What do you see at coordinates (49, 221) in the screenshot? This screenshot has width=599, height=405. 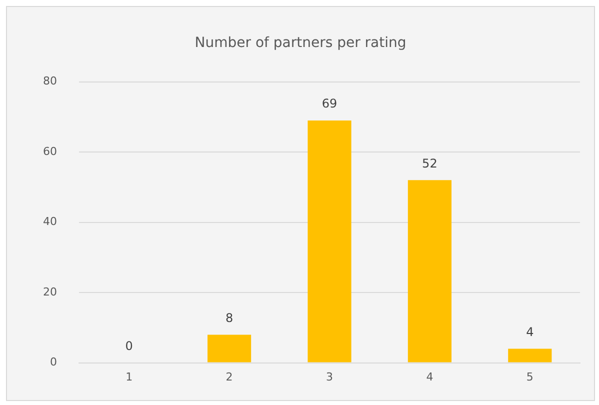 I see `y-tick-label: 40` at bounding box center [49, 221].